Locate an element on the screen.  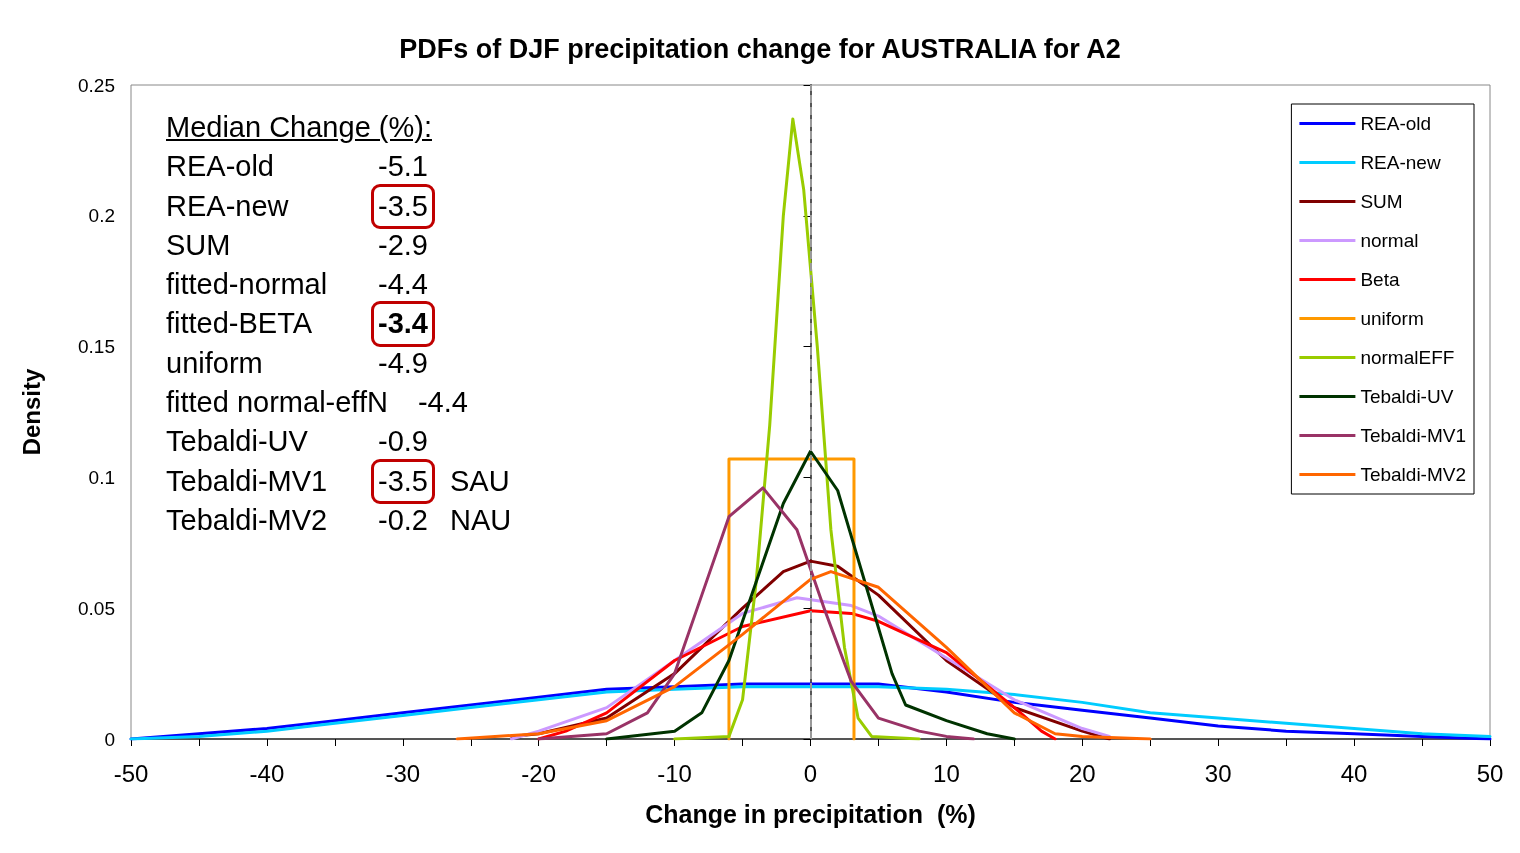
y-tick-label: 0.25 is located at coordinates (96, 85).